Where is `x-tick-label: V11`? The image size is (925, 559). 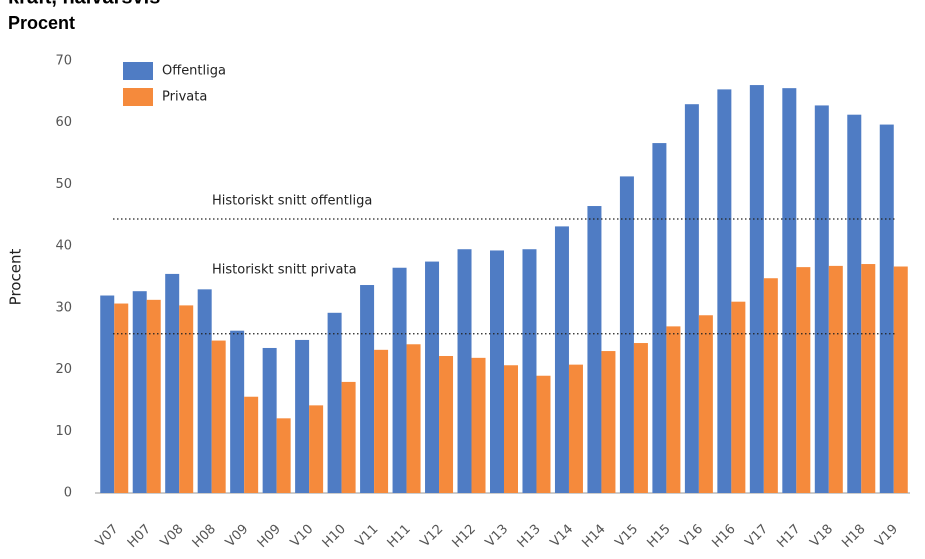
x-tick-label: V11 is located at coordinates (367, 536).